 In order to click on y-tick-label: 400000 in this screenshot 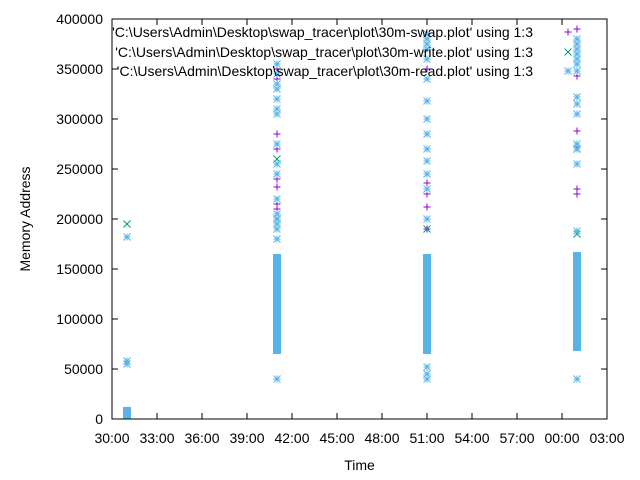, I will do `click(79, 19)`.